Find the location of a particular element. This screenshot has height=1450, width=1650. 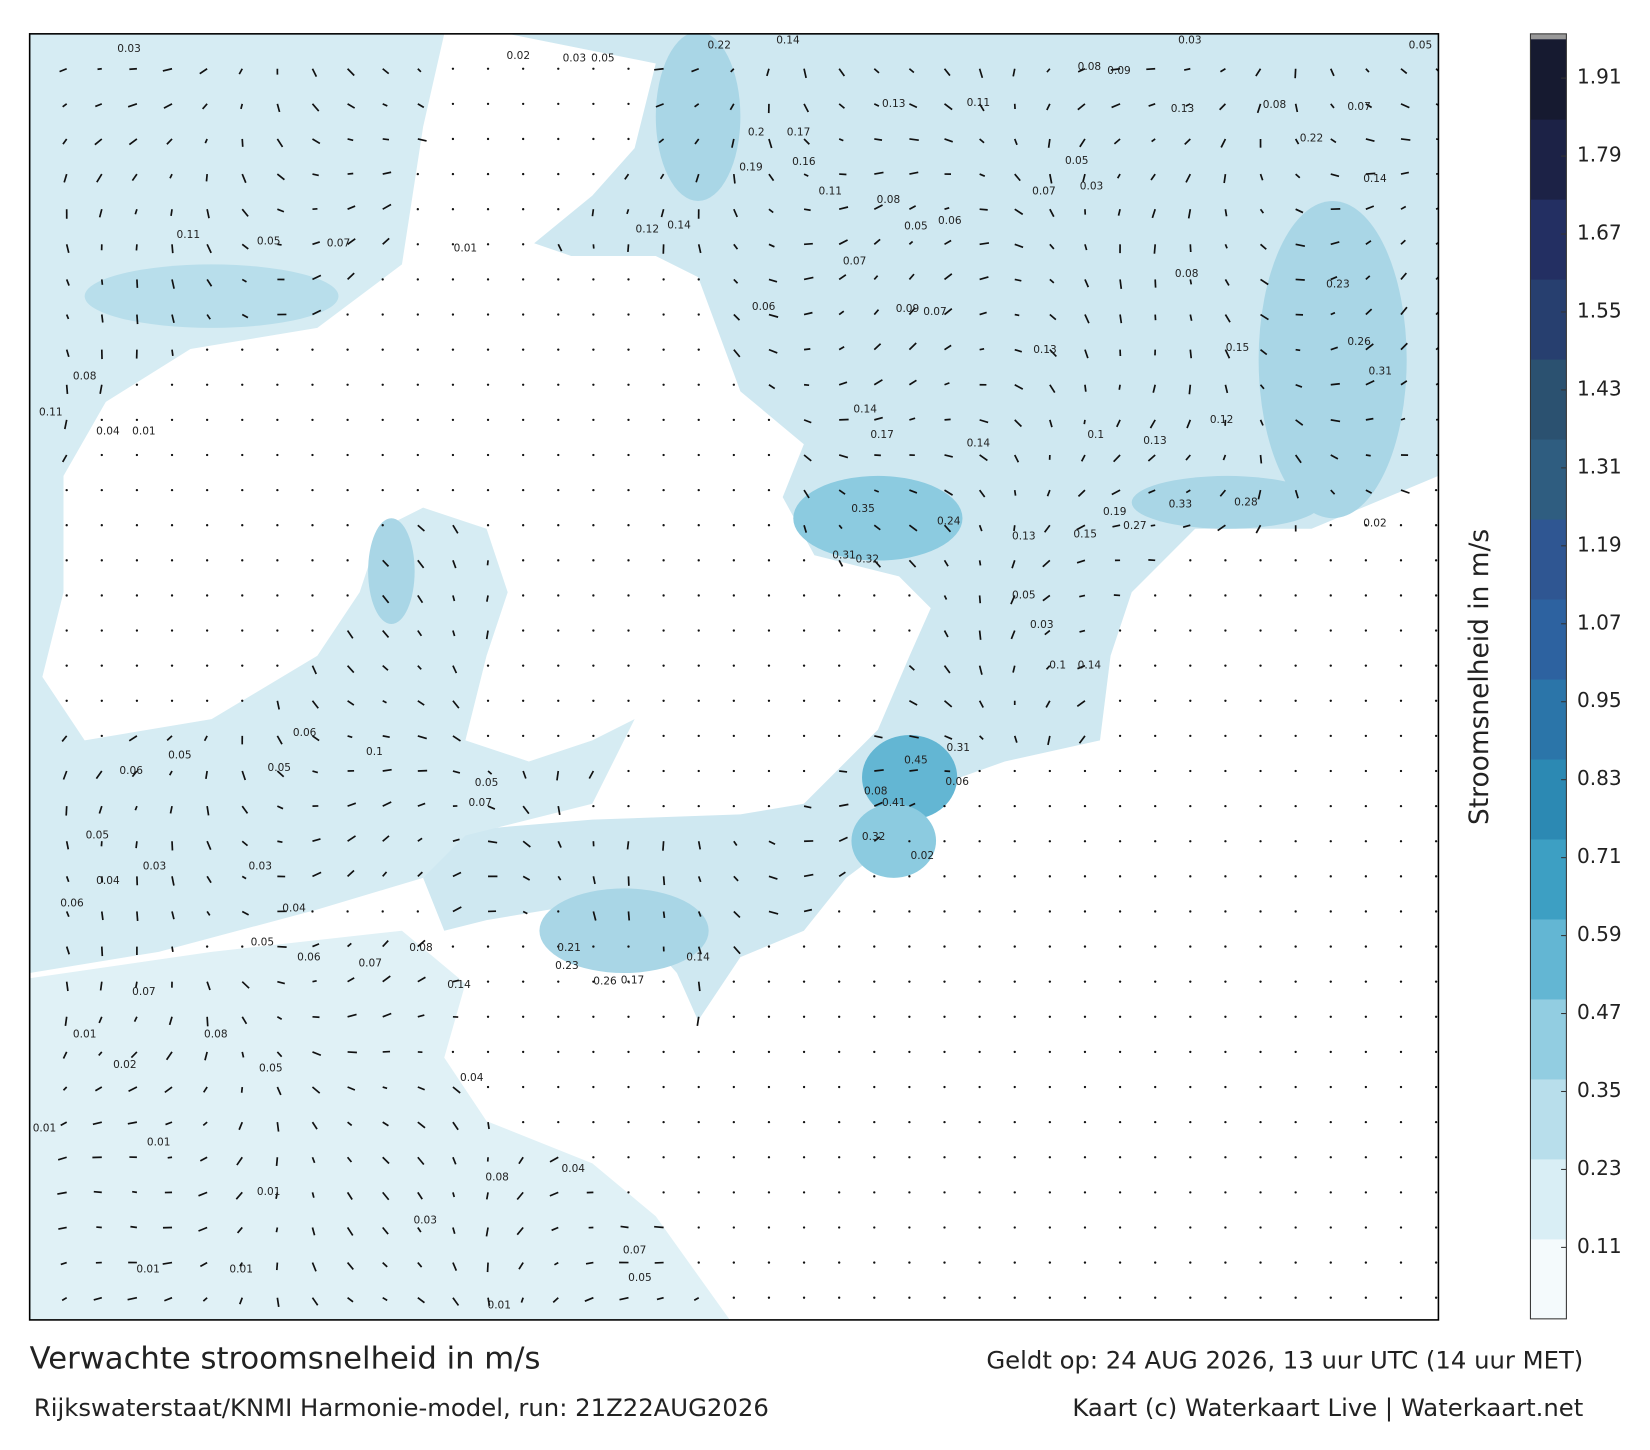

speed-label: 0.07 is located at coordinates (1044, 192).